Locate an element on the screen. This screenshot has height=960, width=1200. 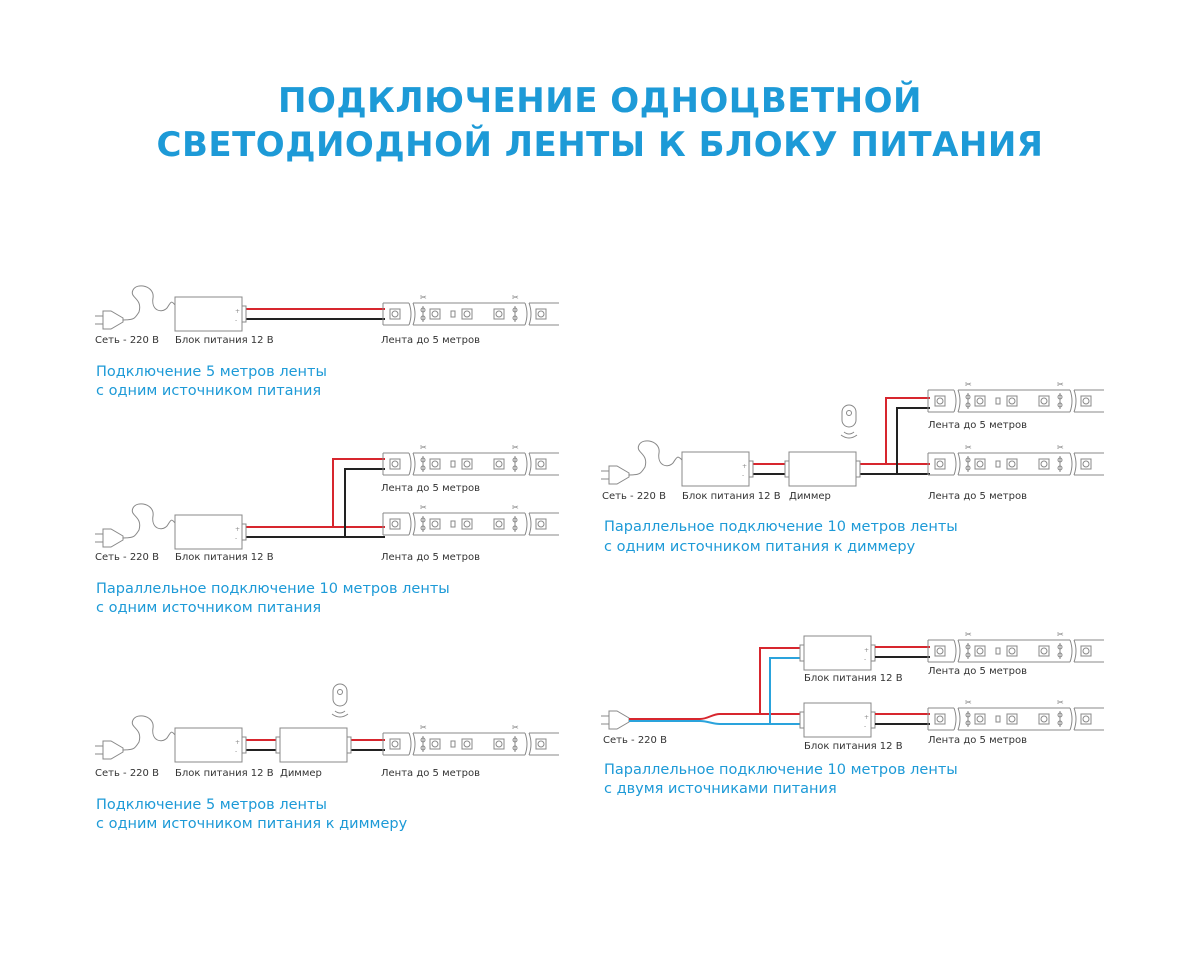
psu-input-terminal is located at coordinates (802, 720).